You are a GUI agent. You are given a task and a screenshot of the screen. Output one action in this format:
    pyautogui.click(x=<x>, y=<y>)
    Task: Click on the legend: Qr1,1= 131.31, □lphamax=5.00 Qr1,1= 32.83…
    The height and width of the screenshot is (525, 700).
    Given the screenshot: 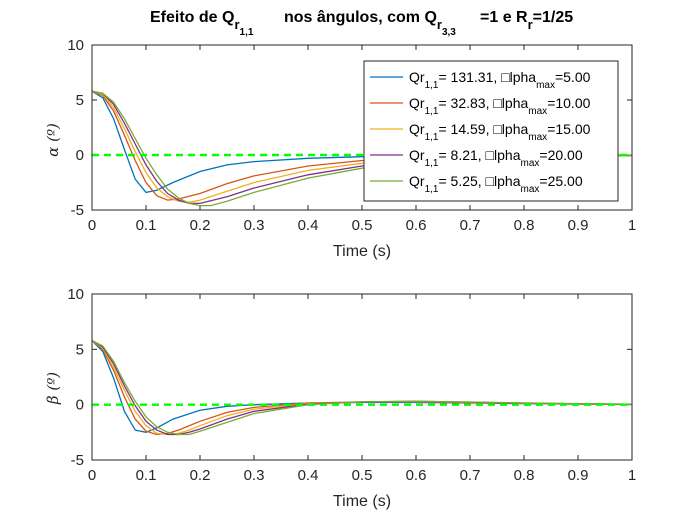 What is the action you would take?
    pyautogui.click(x=491, y=131)
    